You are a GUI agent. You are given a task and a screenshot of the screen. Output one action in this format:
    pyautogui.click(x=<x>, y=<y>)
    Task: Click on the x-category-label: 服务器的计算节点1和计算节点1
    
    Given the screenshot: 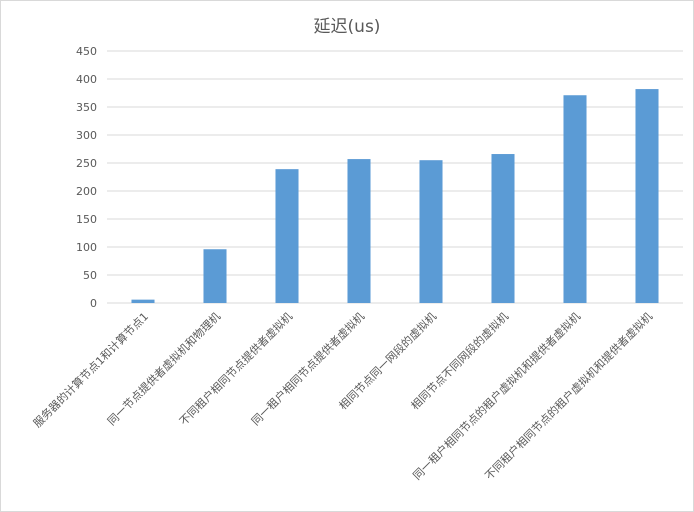 What is the action you would take?
    pyautogui.click(x=90, y=369)
    